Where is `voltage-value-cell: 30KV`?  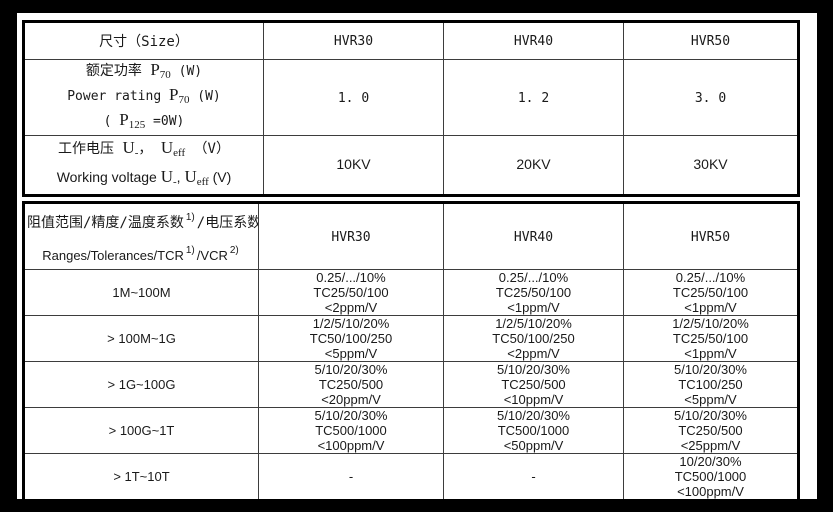
voltage-value-cell: 30KV is located at coordinates (711, 165).